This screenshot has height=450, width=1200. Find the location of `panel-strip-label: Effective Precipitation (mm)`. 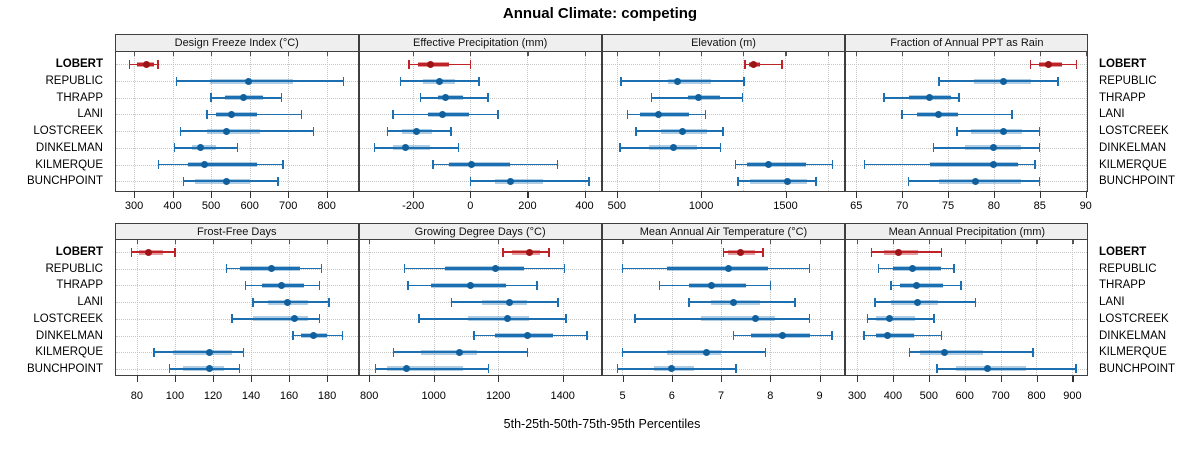

panel-strip-label: Effective Precipitation (mm) is located at coordinates (480, 43).